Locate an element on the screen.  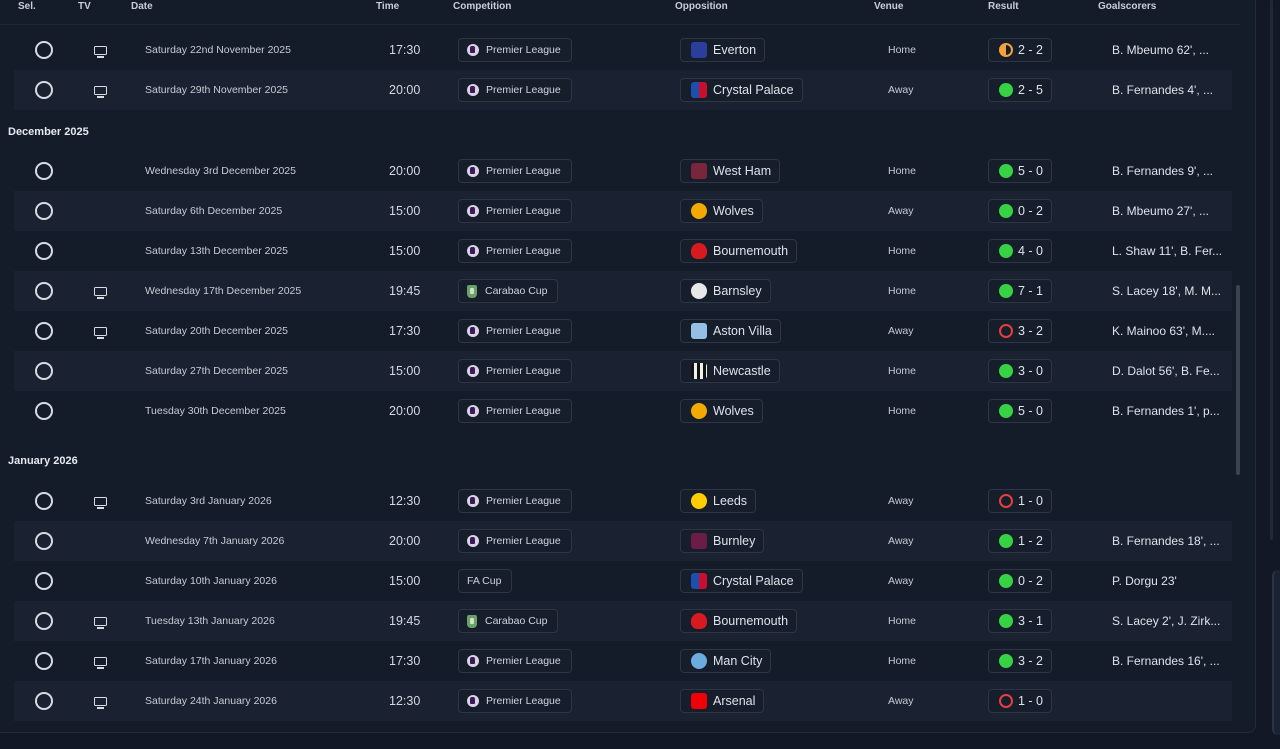
burnley-badge-icon is located at coordinates (699, 541).